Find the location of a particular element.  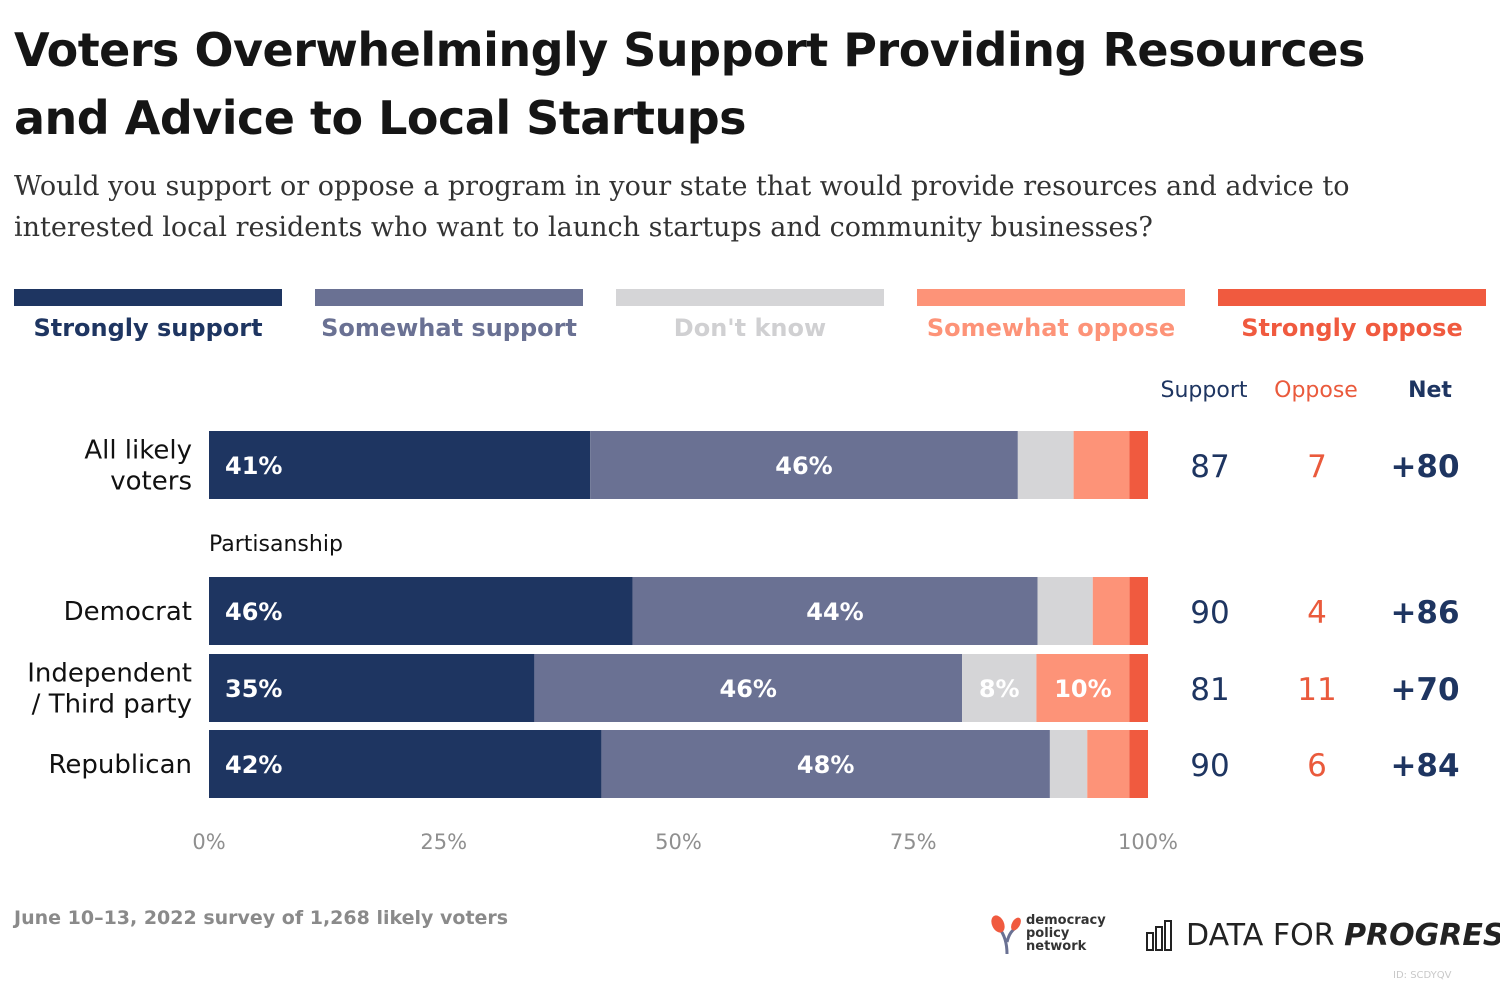

legend-swatch-strongly-oppose is located at coordinates (1352, 297).